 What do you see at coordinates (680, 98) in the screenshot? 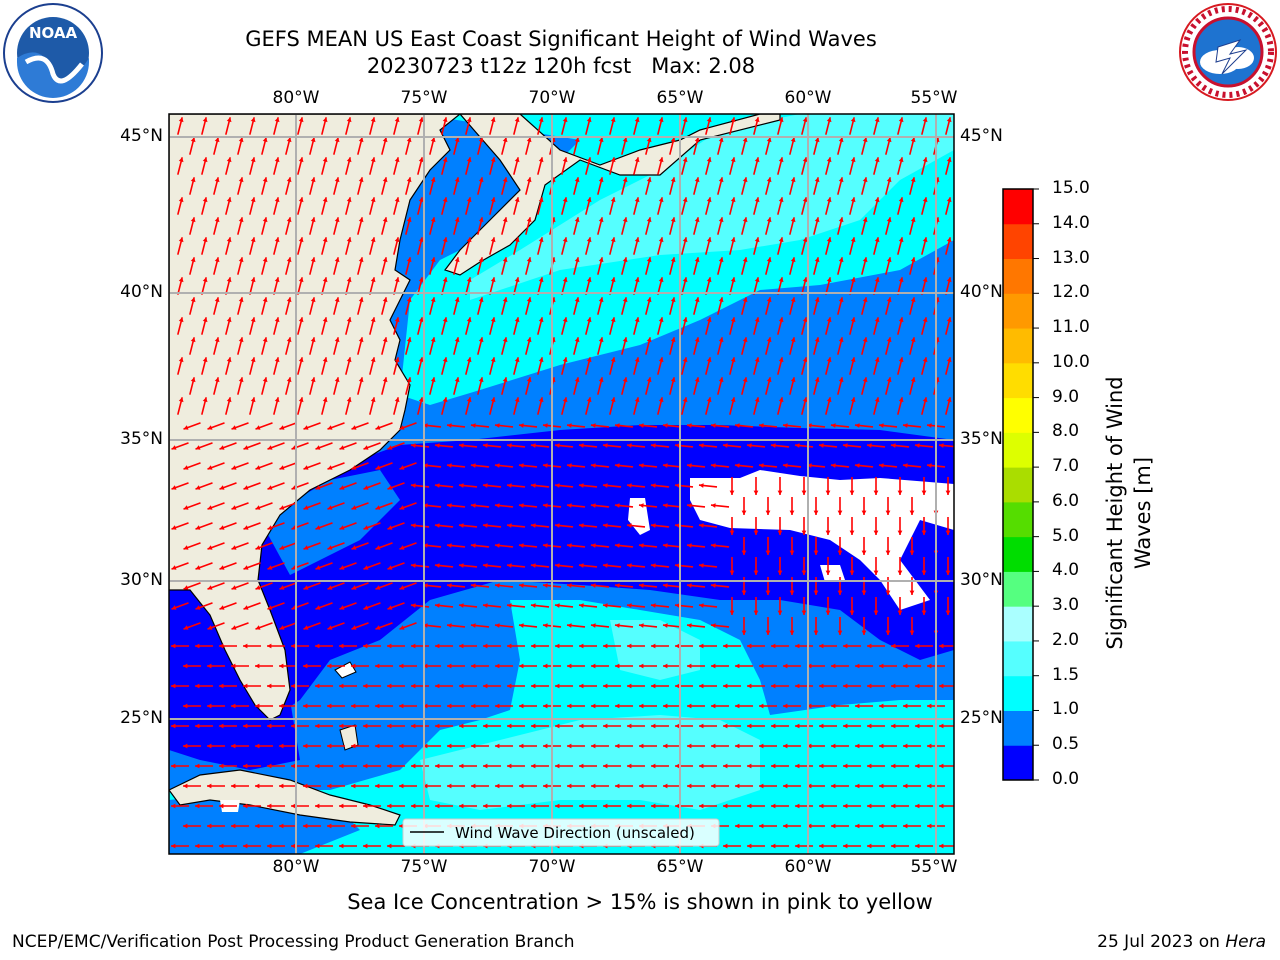
I see `lon-tick-top: 65°W` at bounding box center [680, 98].